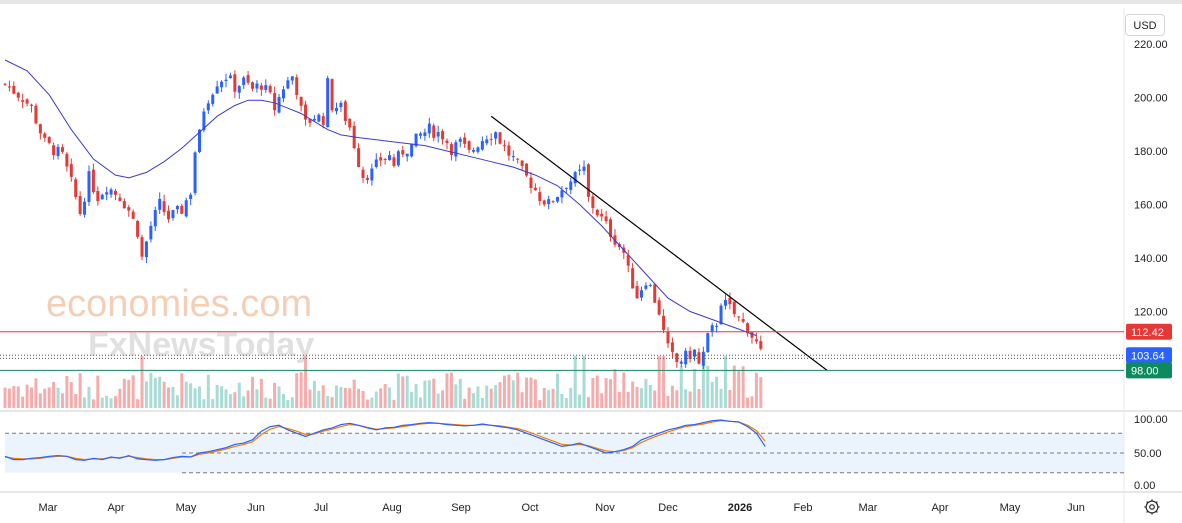 The height and width of the screenshot is (523, 1182). What do you see at coordinates (1145, 25) in the screenshot?
I see `currency-button: USD` at bounding box center [1145, 25].